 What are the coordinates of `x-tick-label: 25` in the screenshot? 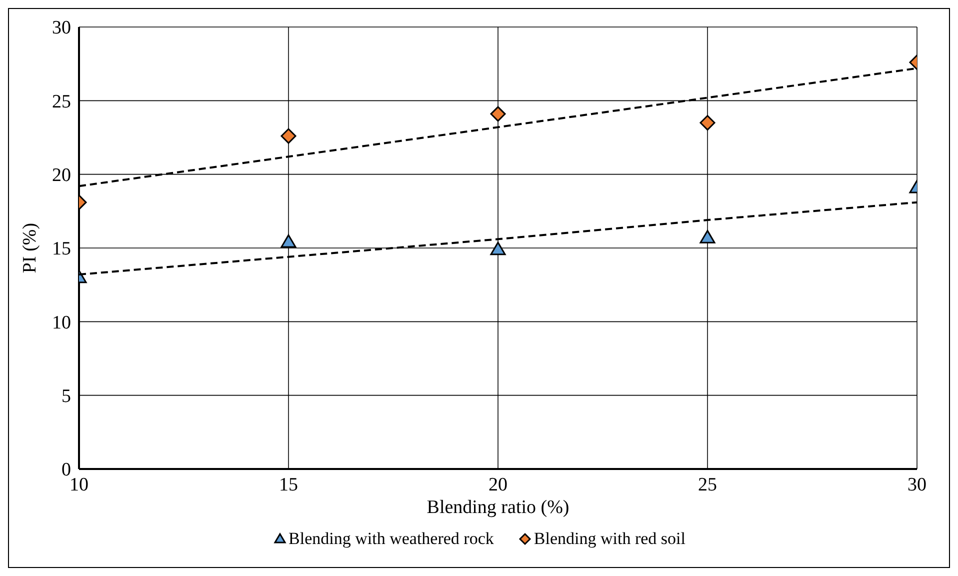 It's located at (707, 485).